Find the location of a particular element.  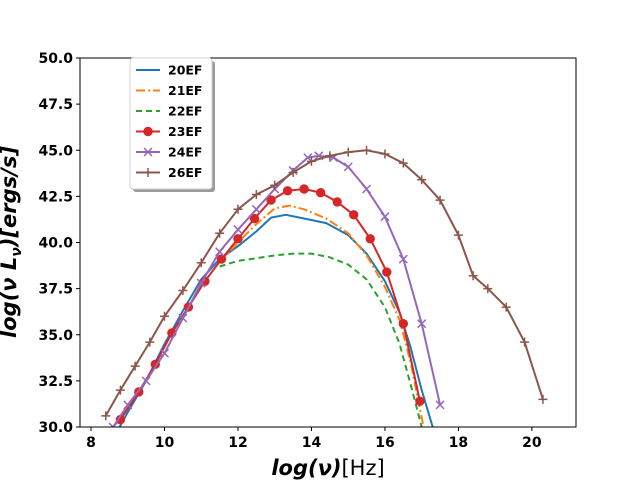

legend-label: 20EF is located at coordinates (185, 70).